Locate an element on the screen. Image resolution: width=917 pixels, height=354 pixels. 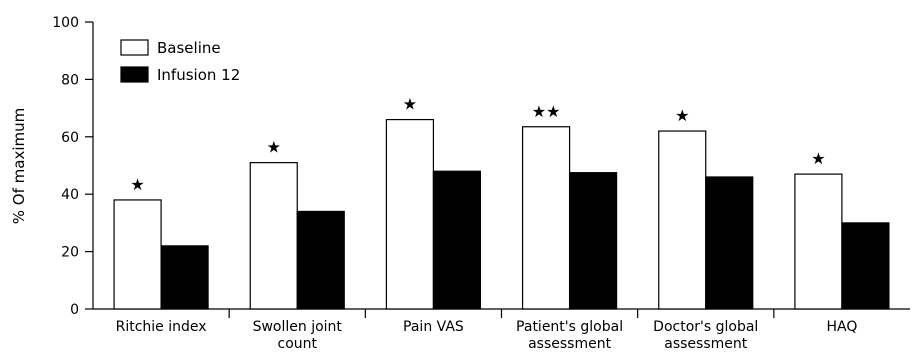
significance-star: ★★ is located at coordinates (546, 111).